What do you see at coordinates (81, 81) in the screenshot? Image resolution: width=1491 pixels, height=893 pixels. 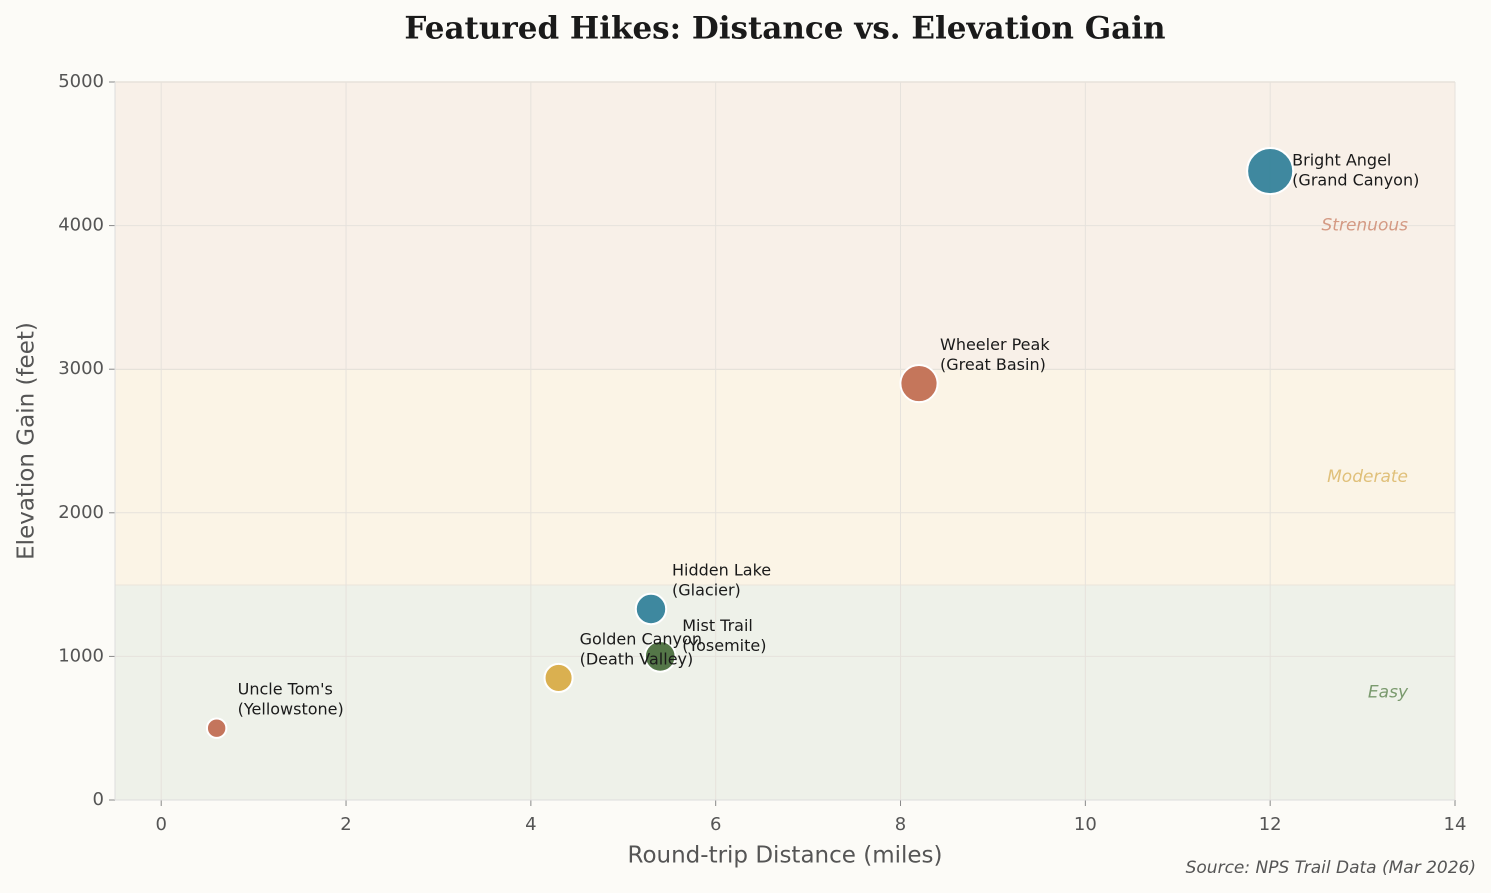 I see `y-tick-label: 5000` at bounding box center [81, 81].